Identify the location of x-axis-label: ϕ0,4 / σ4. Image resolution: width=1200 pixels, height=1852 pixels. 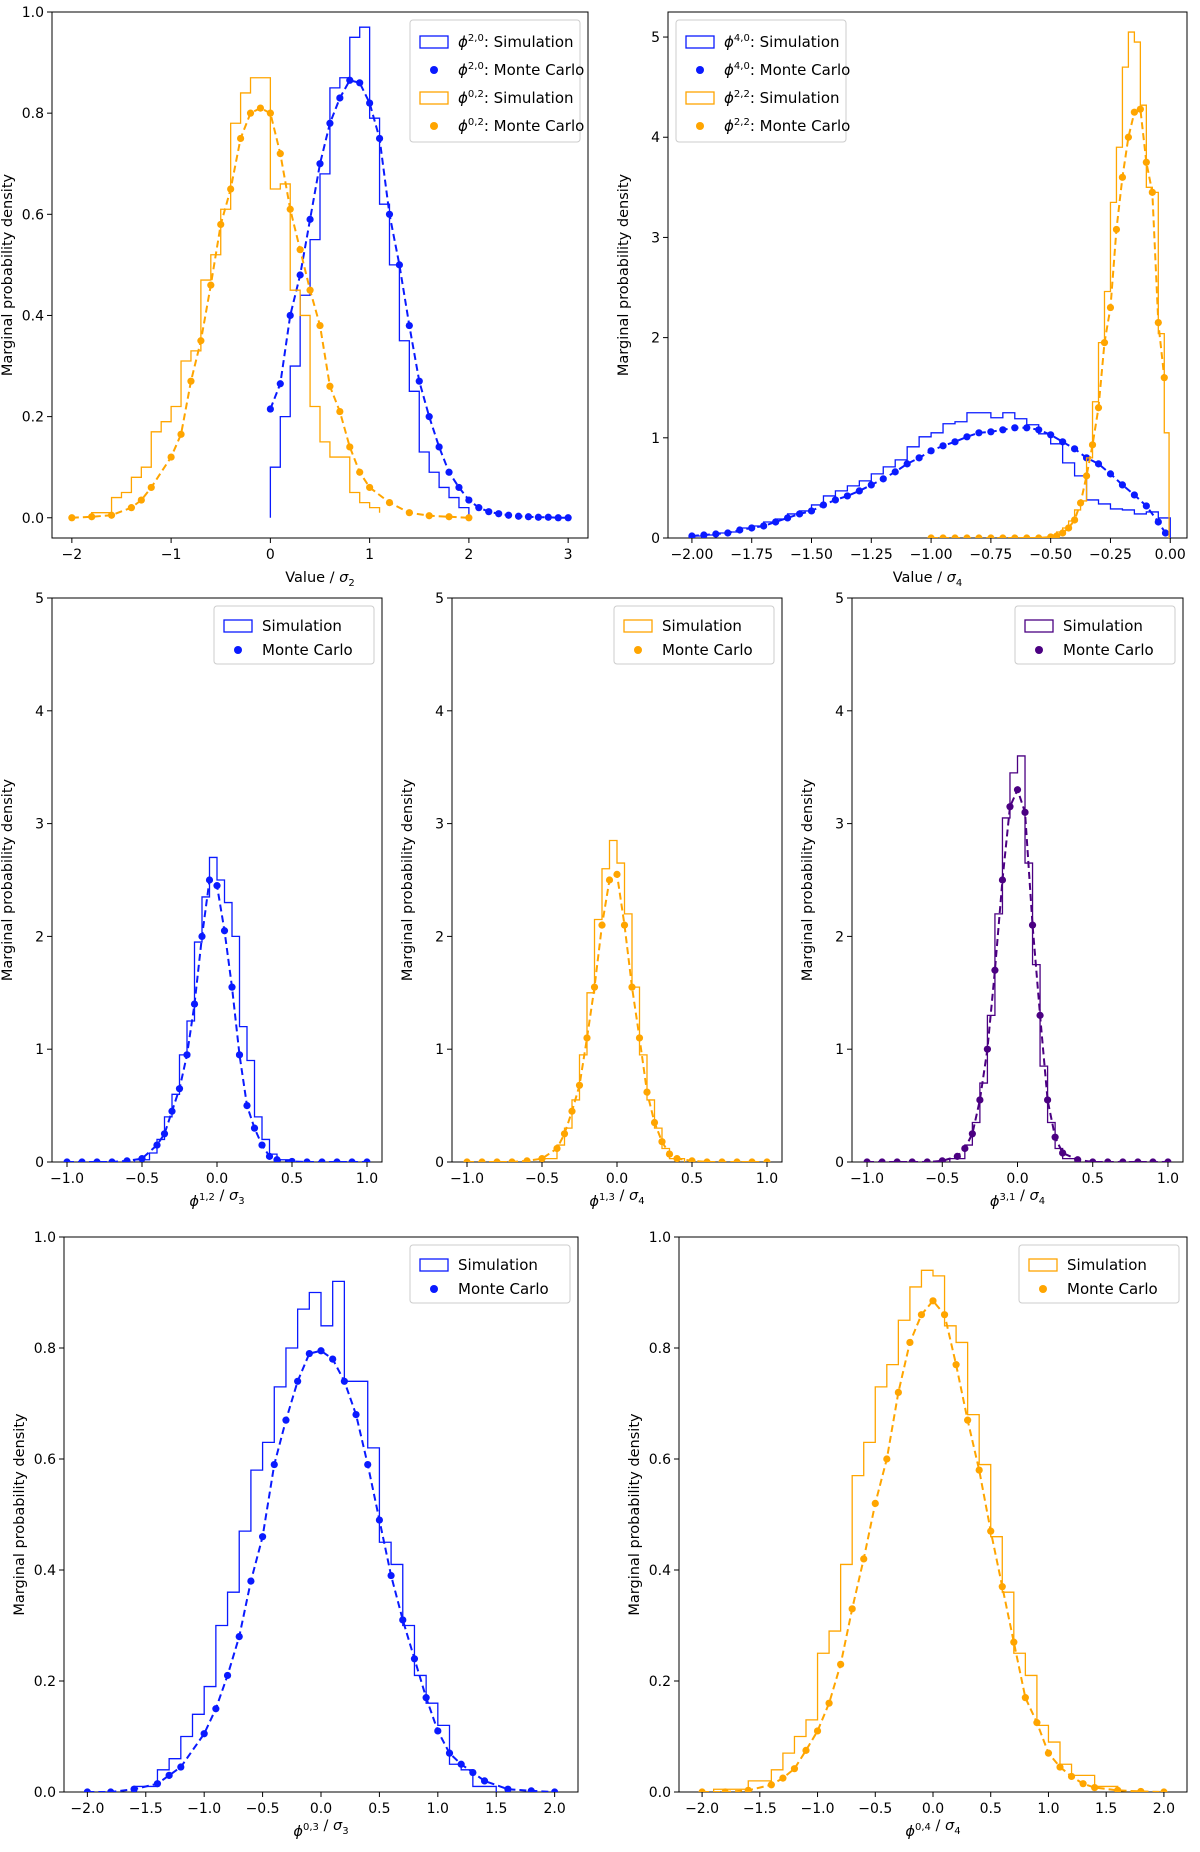
(932, 1829).